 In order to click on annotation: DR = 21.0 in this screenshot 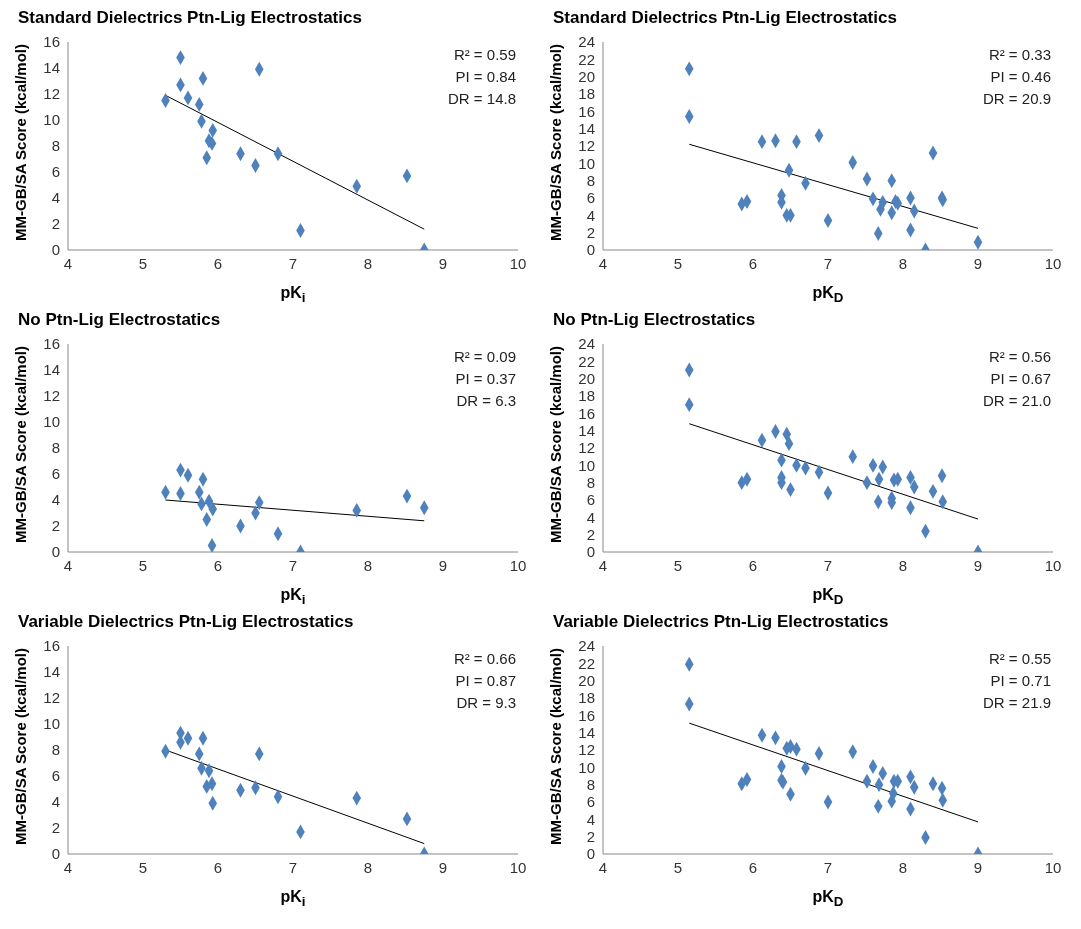, I will do `click(1017, 401)`.